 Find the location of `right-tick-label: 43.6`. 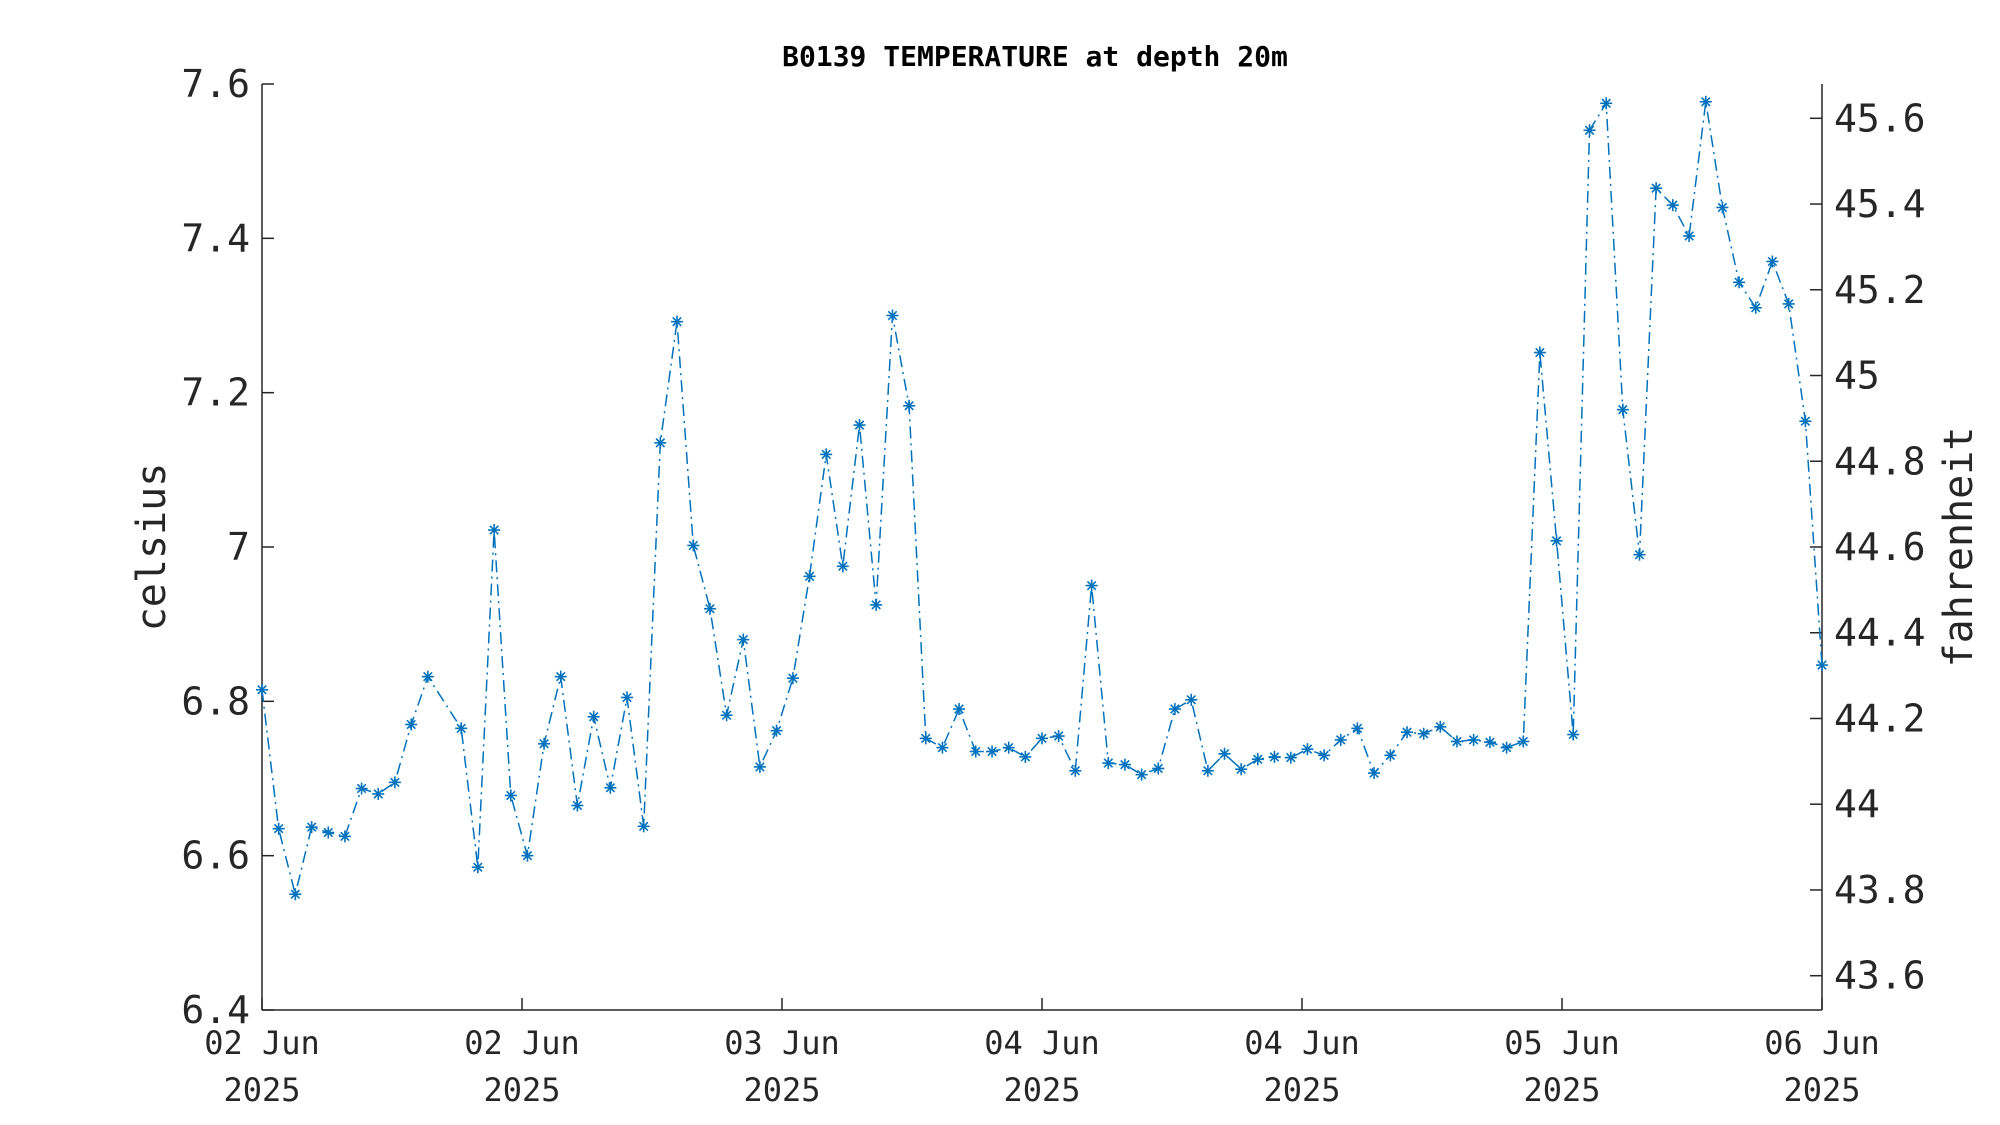

right-tick-label: 43.6 is located at coordinates (1880, 976).